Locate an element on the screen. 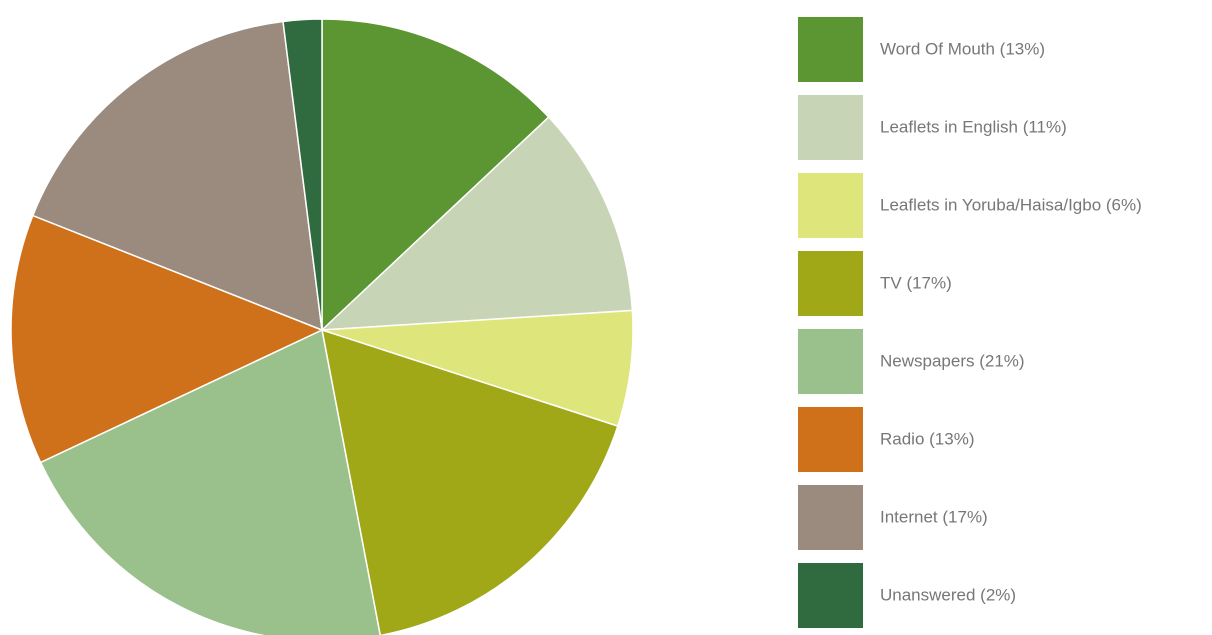 Image resolution: width=1212 pixels, height=635 pixels. legend-label: Leaflets in Yoruba/Haisa/Igbo (6%) is located at coordinates (1011, 204).